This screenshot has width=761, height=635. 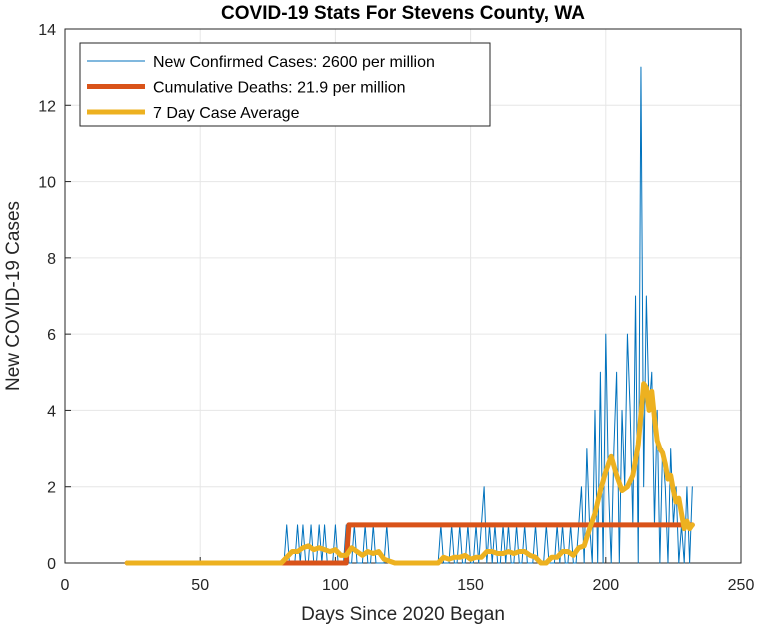 I want to click on chart-title: COVID-19 Stats For Stevens County, WA, so click(x=403, y=13).